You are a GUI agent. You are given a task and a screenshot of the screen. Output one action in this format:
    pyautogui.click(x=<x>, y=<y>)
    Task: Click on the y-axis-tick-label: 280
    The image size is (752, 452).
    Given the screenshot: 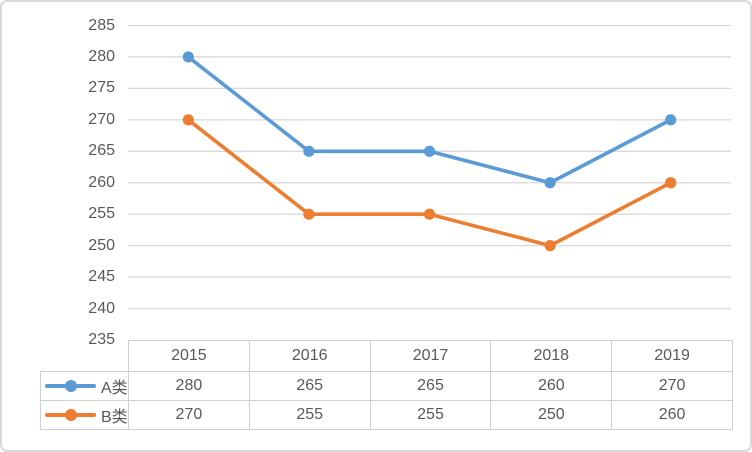 What is the action you would take?
    pyautogui.click(x=101, y=56)
    